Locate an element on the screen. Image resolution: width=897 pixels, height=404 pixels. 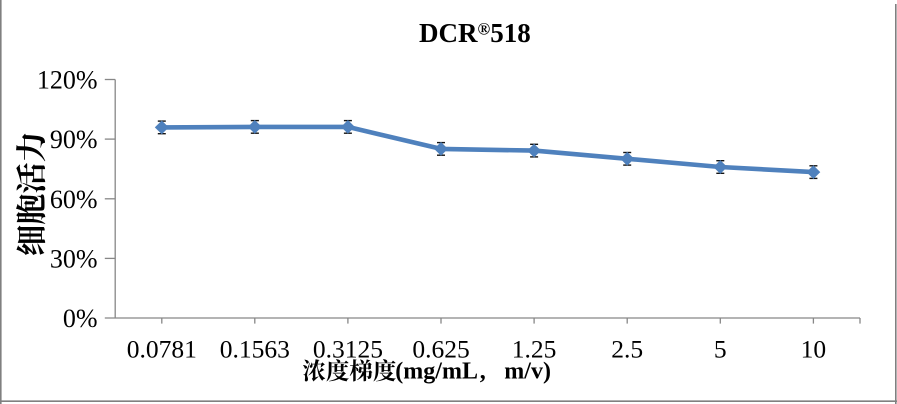
svg-text: 120% is located at coordinates (67, 80).